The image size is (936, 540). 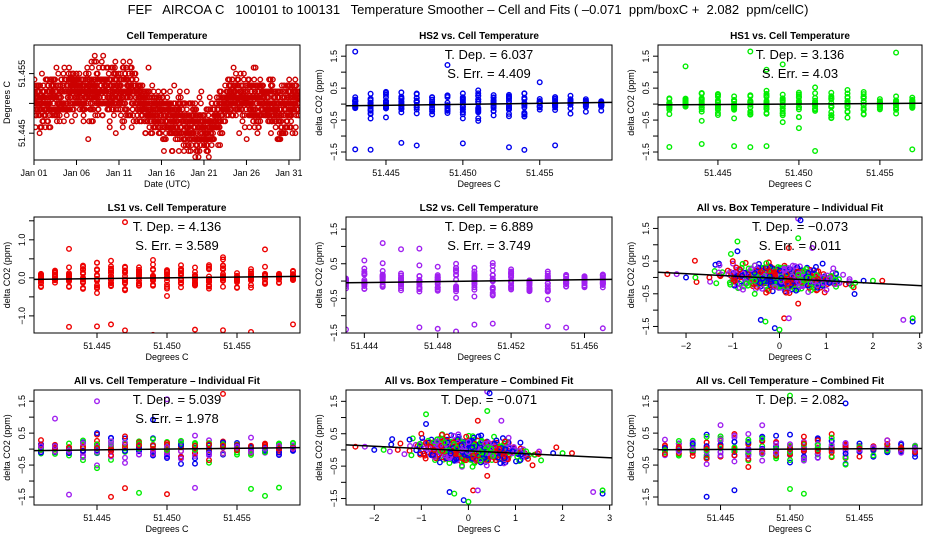 What do you see at coordinates (438, 346) in the screenshot?
I see `x-tick-label: 51.448` at bounding box center [438, 346].